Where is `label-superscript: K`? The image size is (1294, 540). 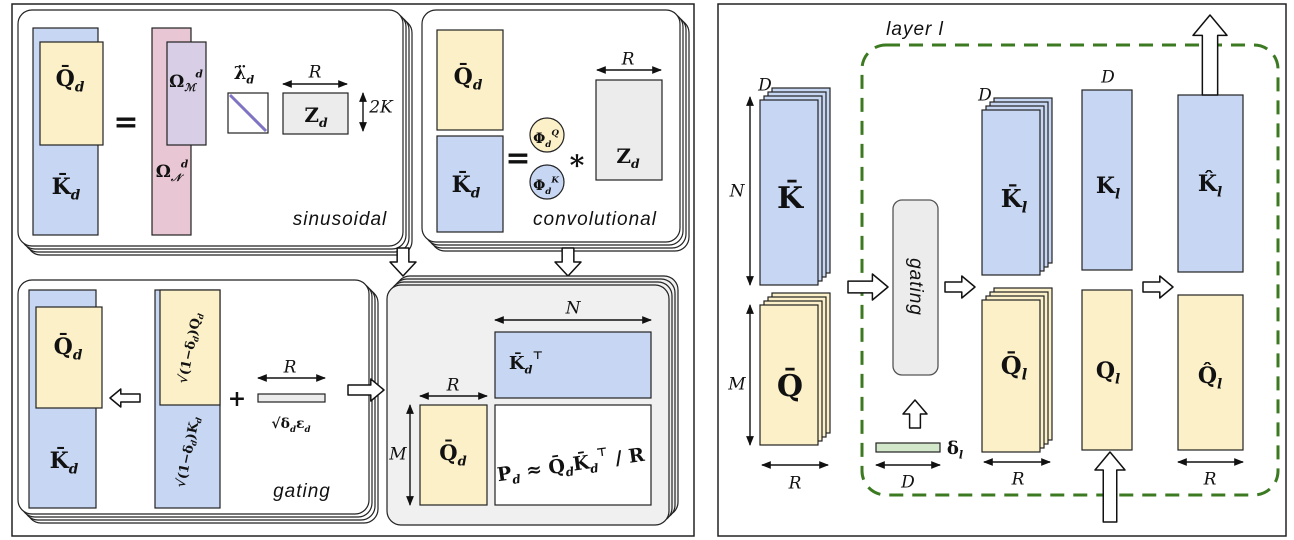 label-superscript: K is located at coordinates (554, 180).